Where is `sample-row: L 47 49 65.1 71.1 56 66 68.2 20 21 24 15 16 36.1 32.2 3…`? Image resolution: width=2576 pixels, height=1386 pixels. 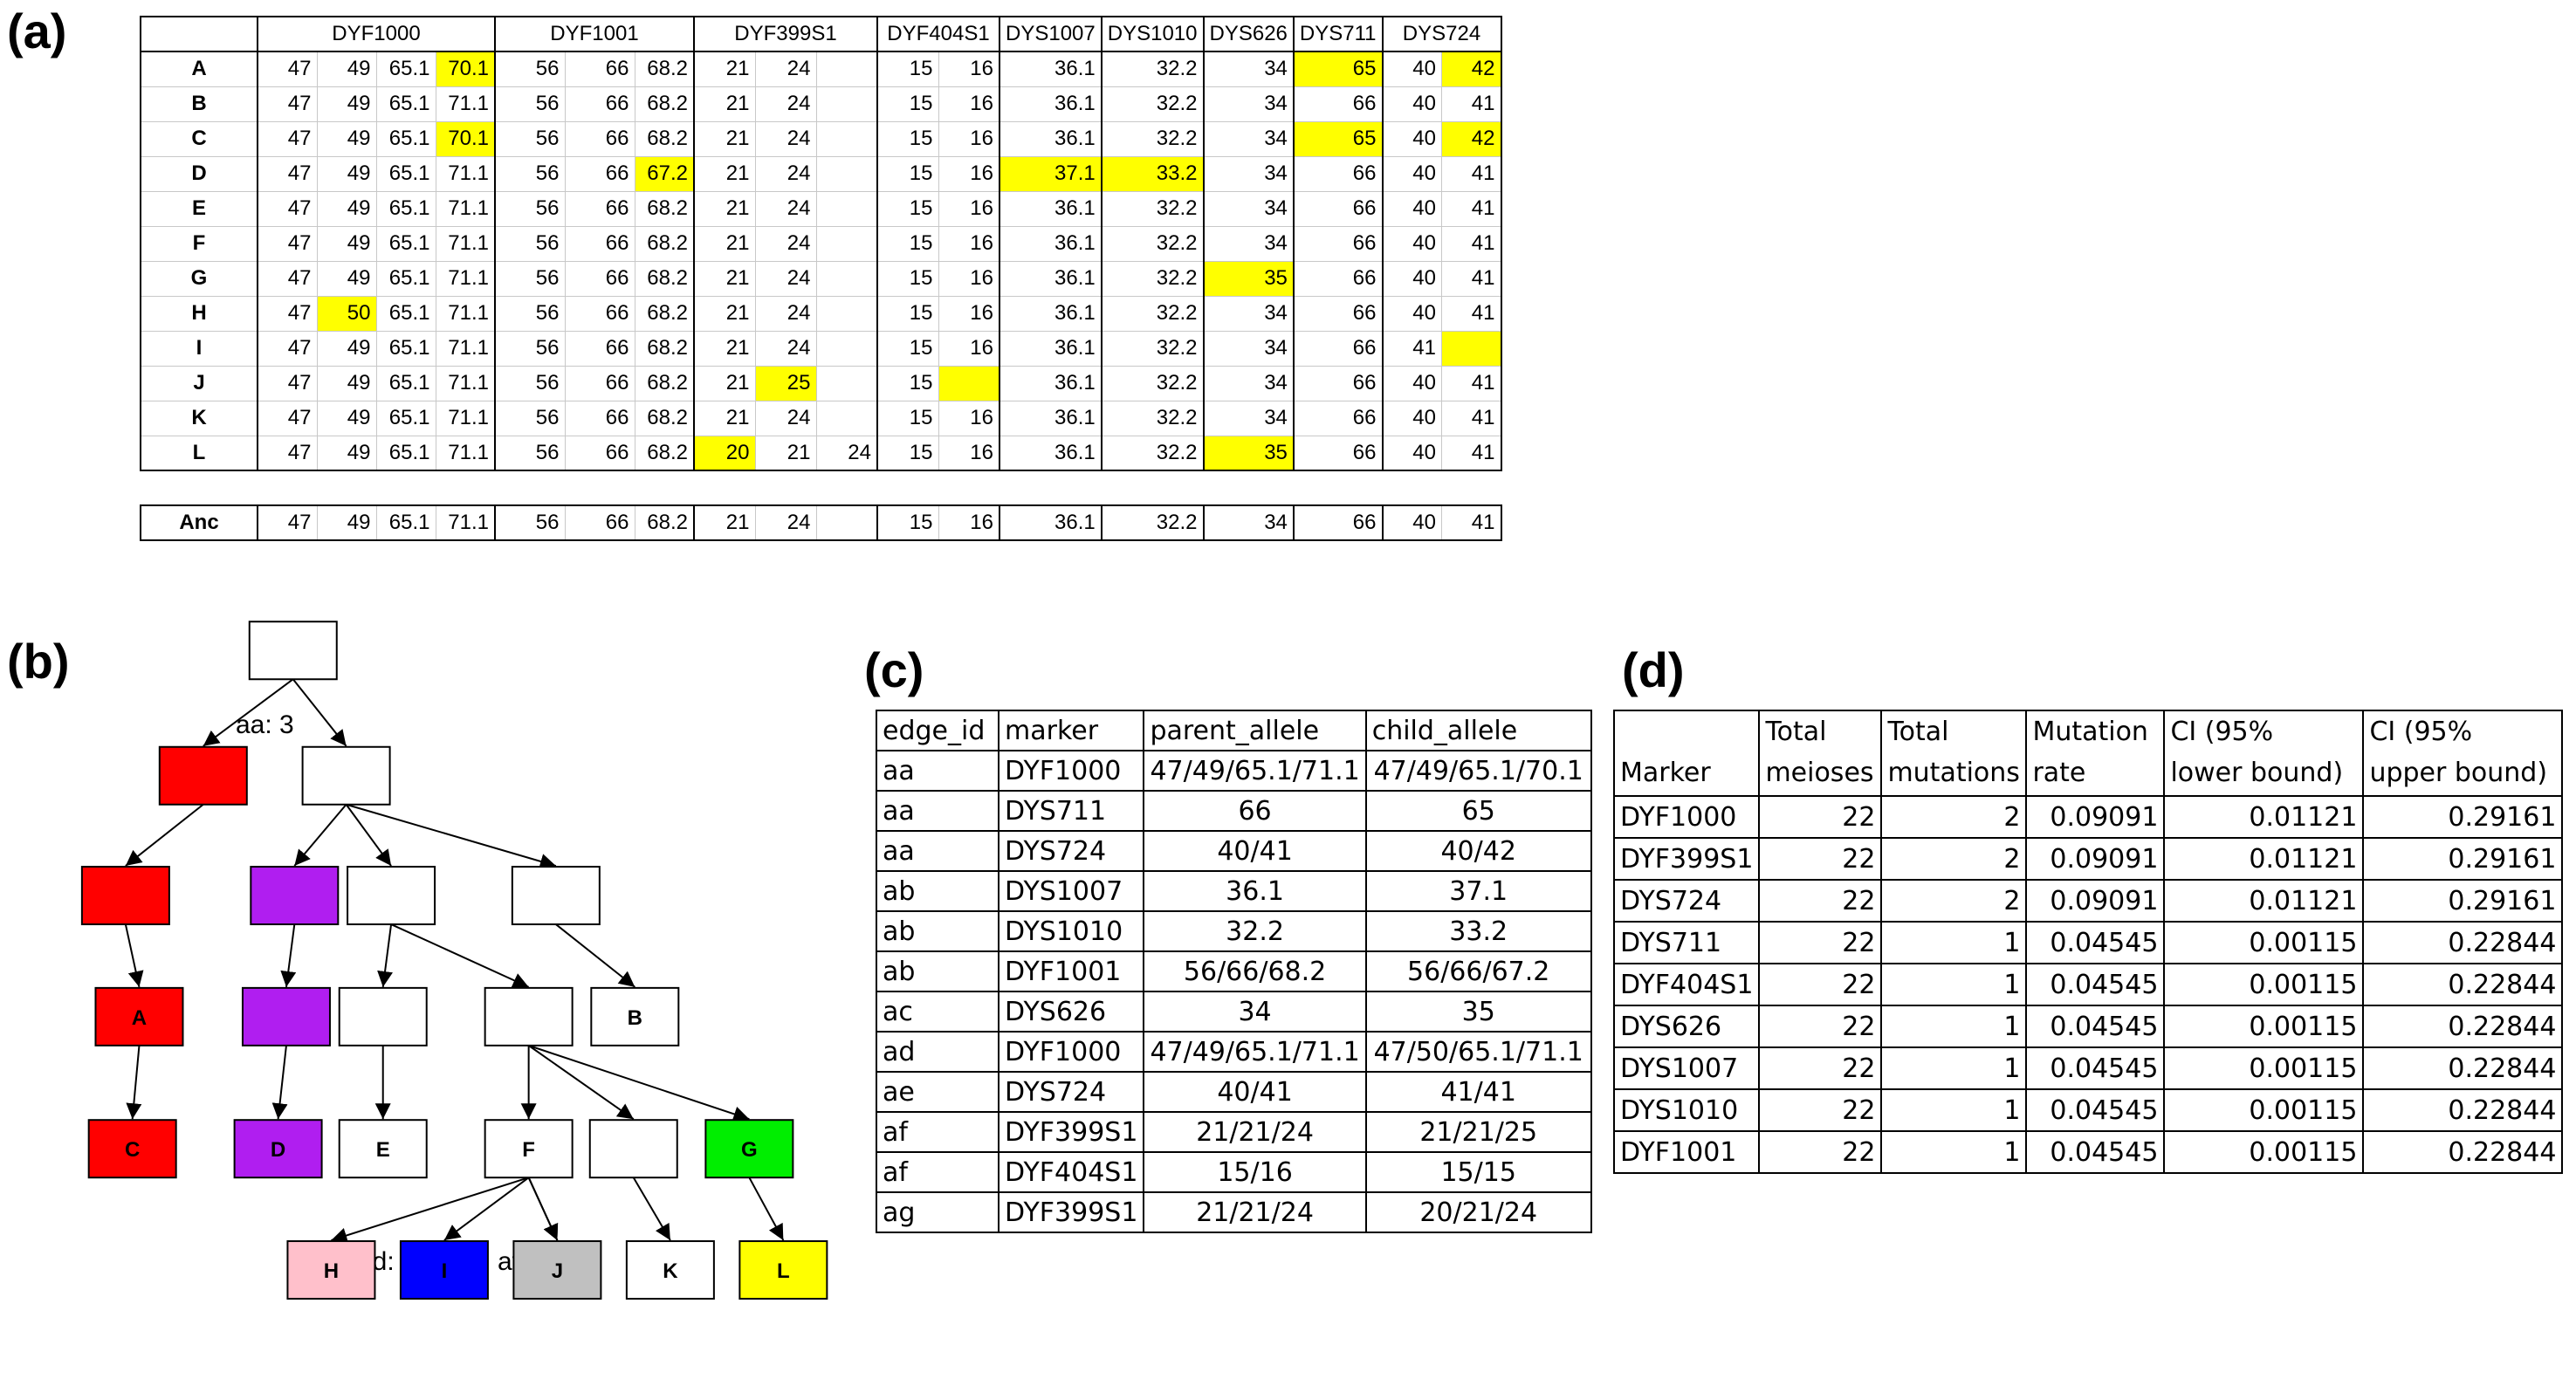
sample-row: L 47 49 65.1 71.1 56 66 68.2 20 21 24 15 16 36.1 32.2 3… is located at coordinates (821, 453).